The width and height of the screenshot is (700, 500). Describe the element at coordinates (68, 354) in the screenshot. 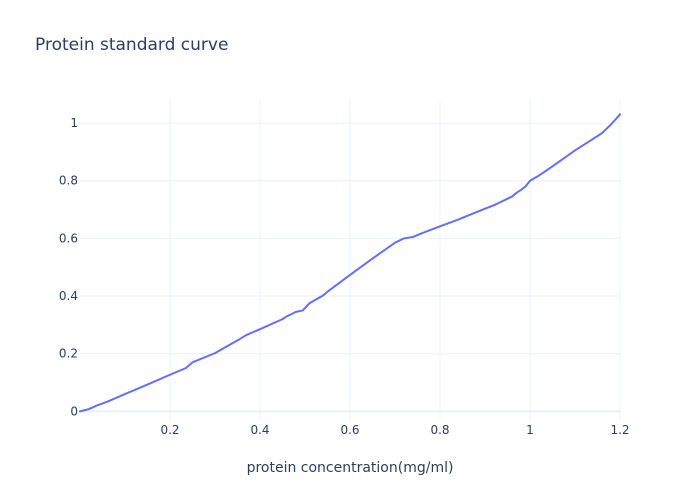

I see `y-tick-label: 0.2` at that location.